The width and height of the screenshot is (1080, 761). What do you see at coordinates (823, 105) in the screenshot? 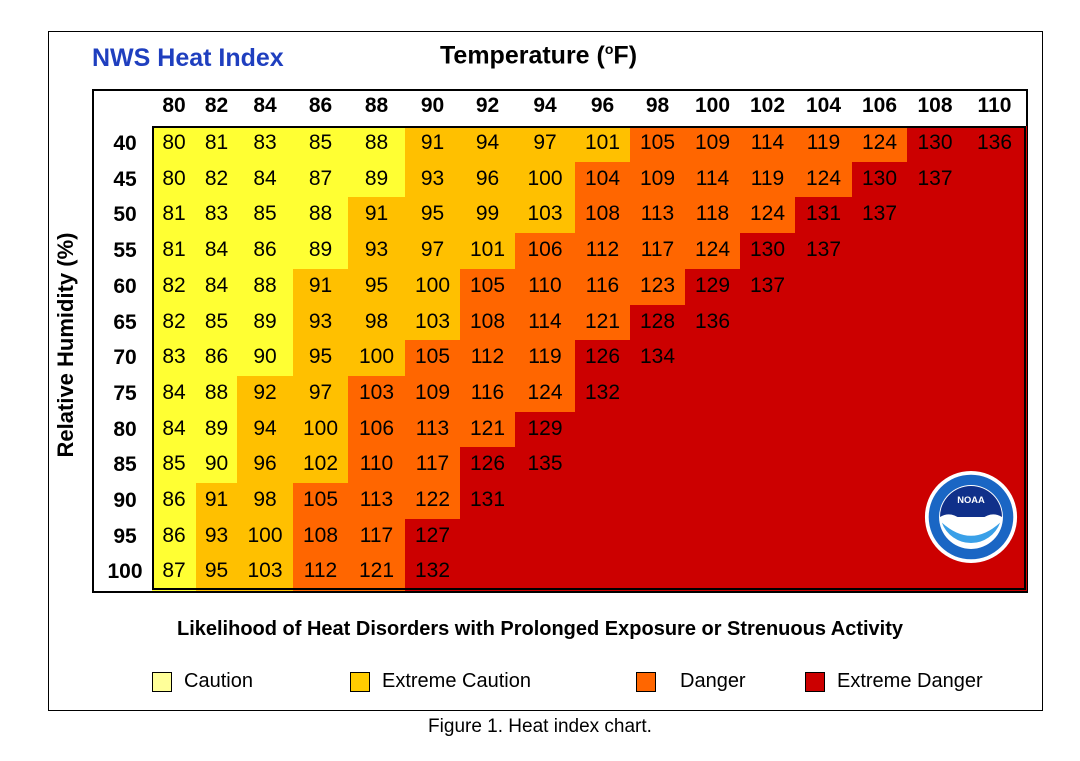
I see `temperature-tick-label: 104` at bounding box center [823, 105].